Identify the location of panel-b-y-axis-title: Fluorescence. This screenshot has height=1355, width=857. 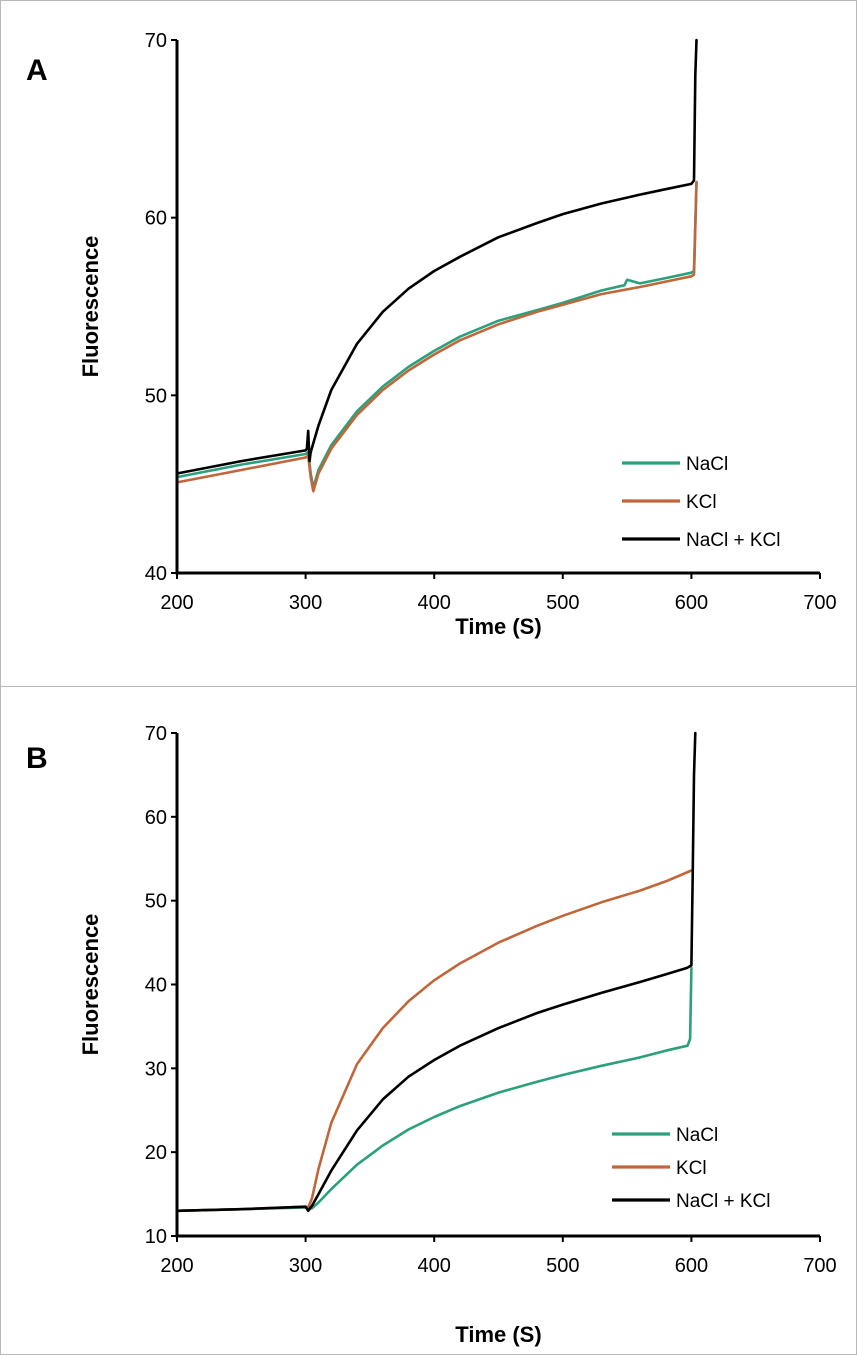
(90, 985).